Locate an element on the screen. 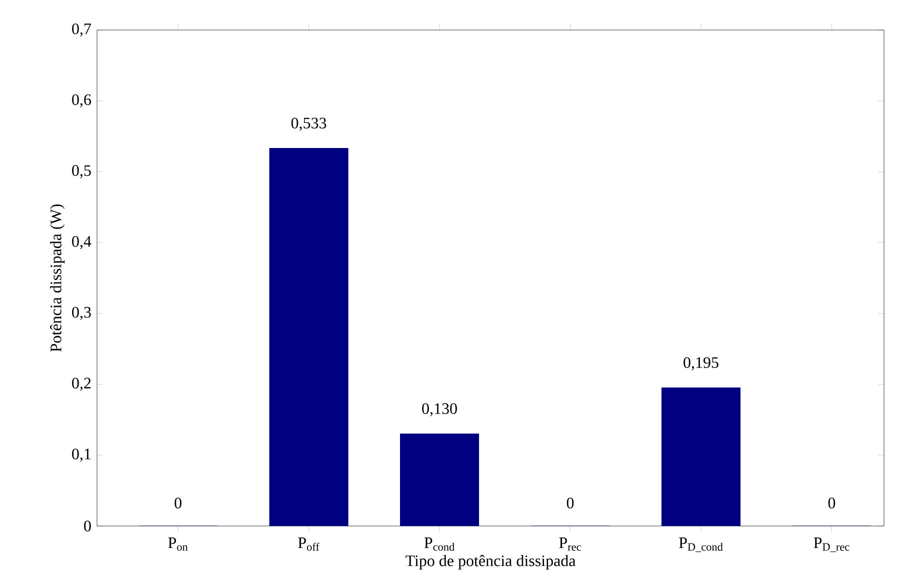 The image size is (907, 574). y-tick-label: 0,6 is located at coordinates (81, 101).